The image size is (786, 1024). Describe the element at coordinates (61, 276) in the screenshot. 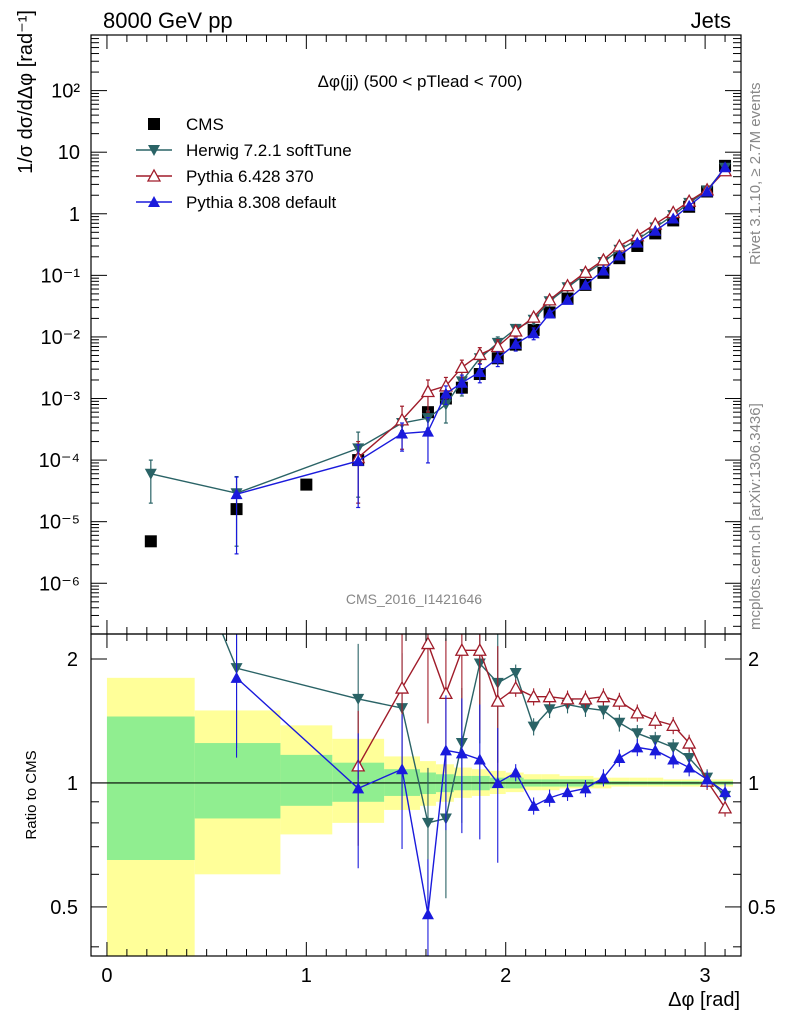

I see `y-tick-label: 10⁻¹` at that location.